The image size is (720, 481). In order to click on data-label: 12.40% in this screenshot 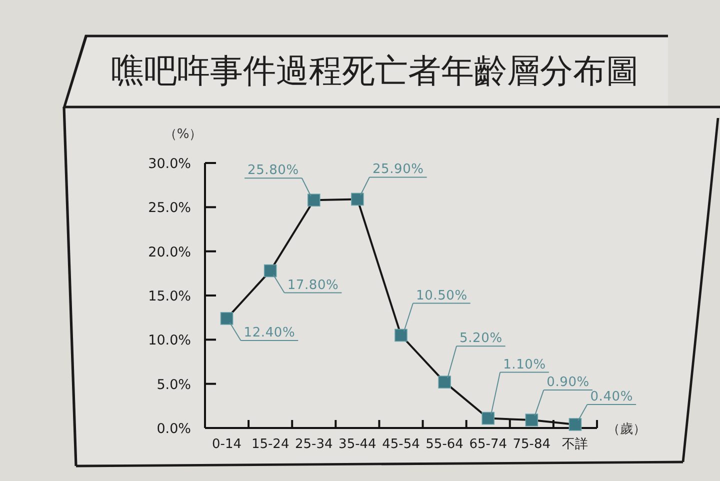, I will do `click(270, 332)`.